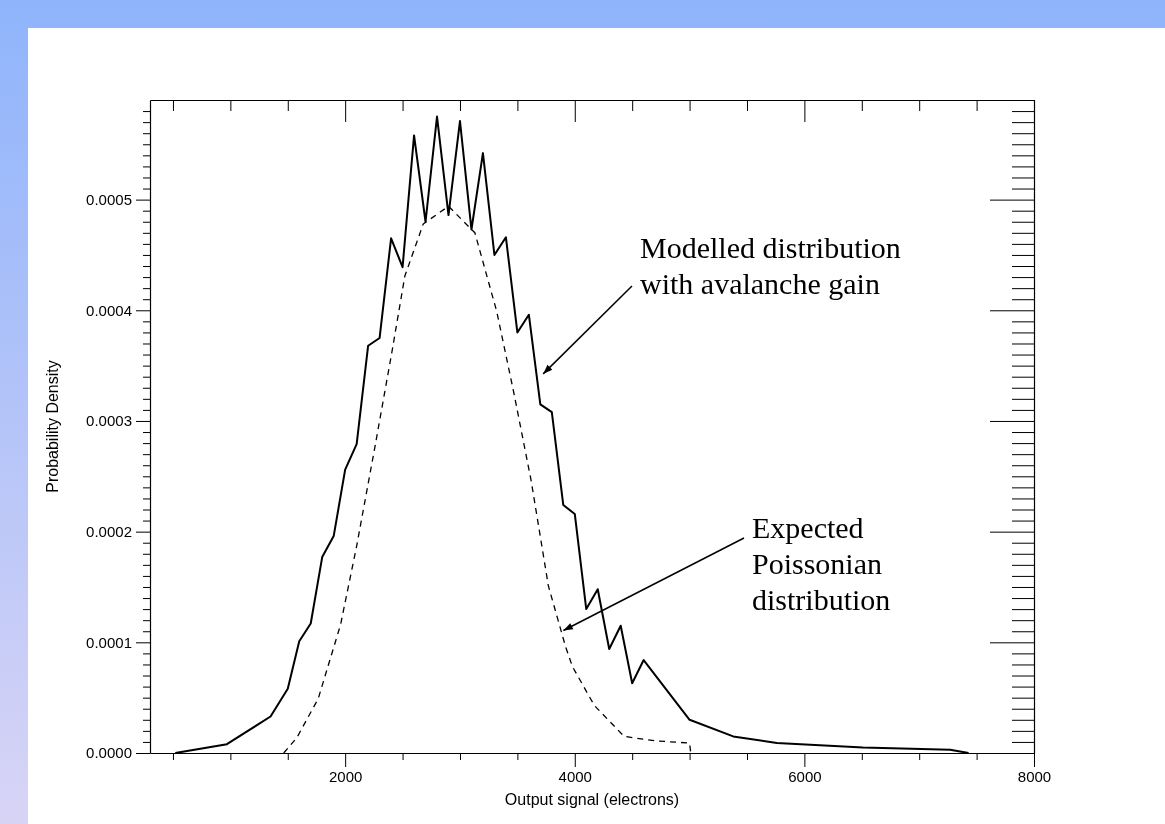 The height and width of the screenshot is (824, 1165). I want to click on x-axis-title: Output signal (electrons), so click(592, 799).